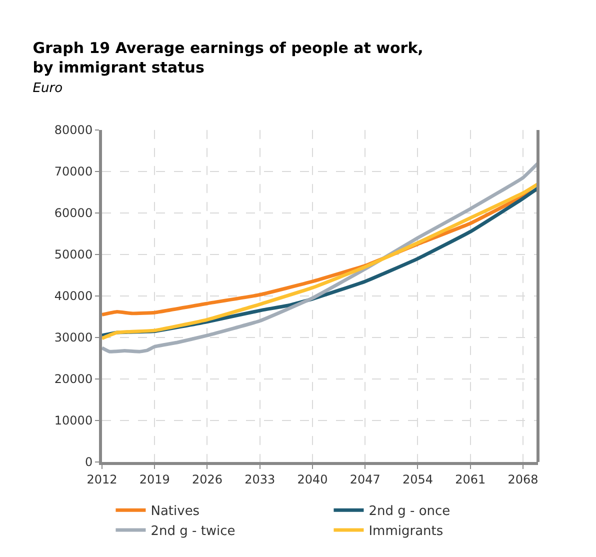 The image size is (596, 557). I want to click on y-tick-label: 80000, so click(73, 130).